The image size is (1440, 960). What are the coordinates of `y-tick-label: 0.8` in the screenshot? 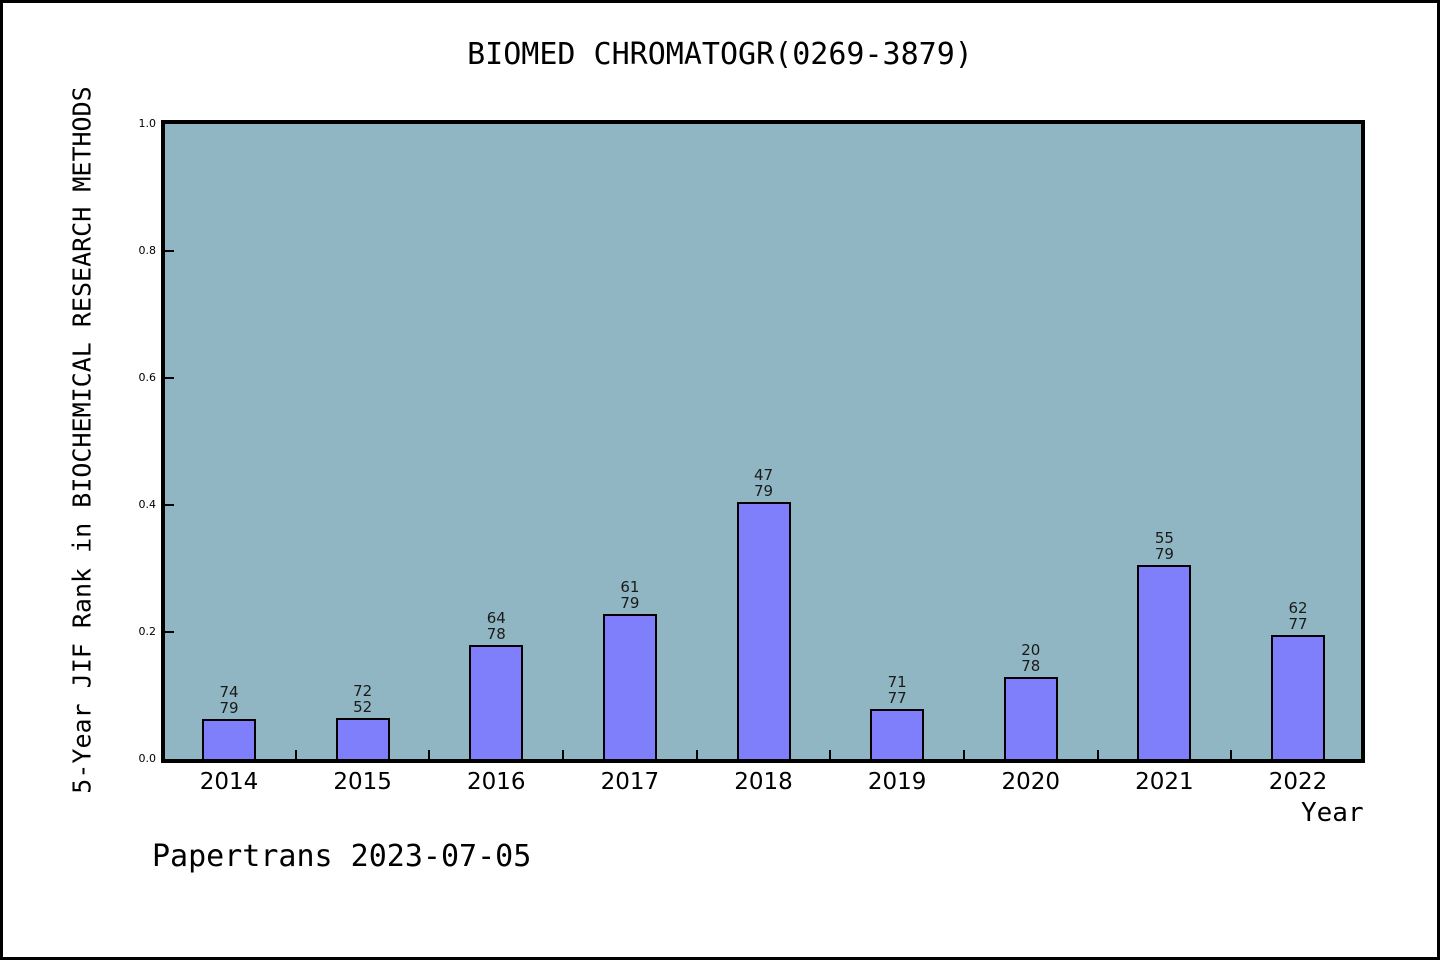 It's located at (147, 250).